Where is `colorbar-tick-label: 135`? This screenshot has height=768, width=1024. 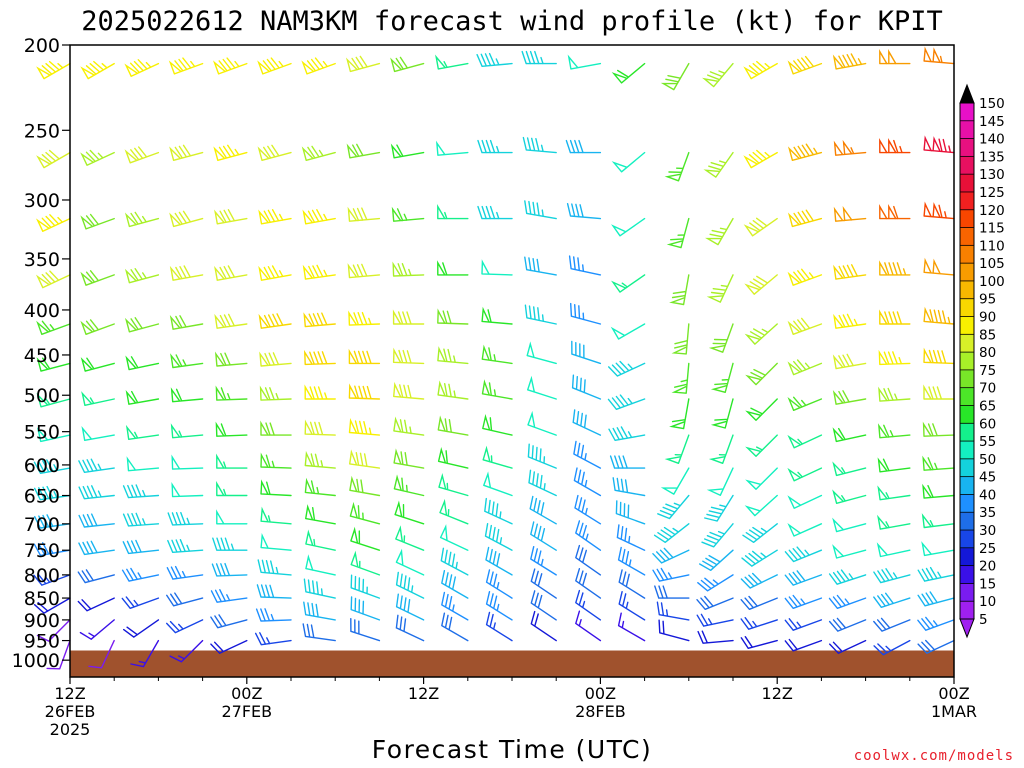 colorbar-tick-label: 135 is located at coordinates (992, 157).